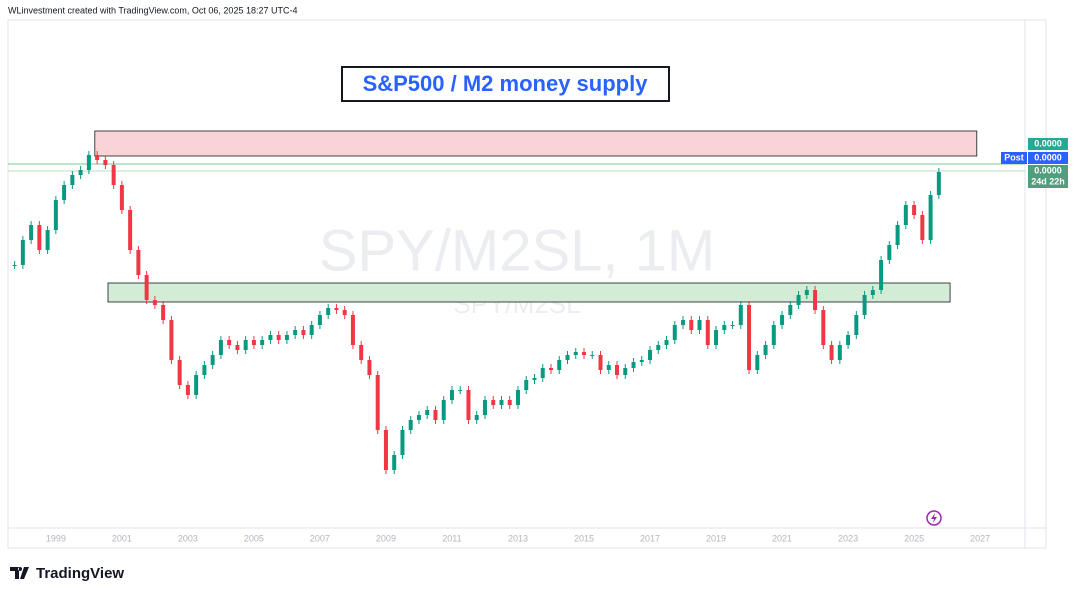 The image size is (1081, 601). I want to click on price-label: 24d 22h, so click(1048, 181).